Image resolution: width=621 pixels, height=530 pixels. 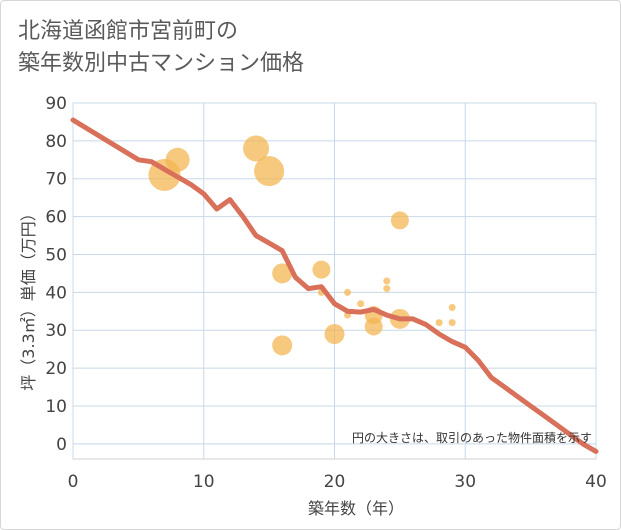 What do you see at coordinates (56, 255) in the screenshot?
I see `y-tick-label: 50` at bounding box center [56, 255].